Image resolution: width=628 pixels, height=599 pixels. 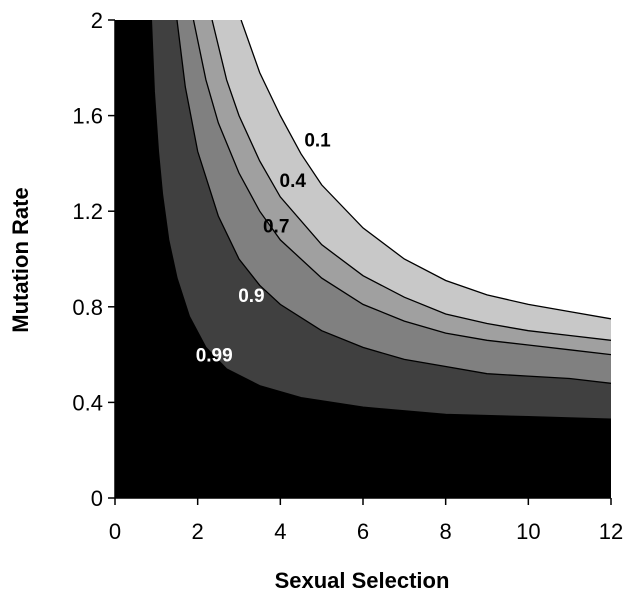 I want to click on x-tick-label: 0, so click(x=115, y=531).